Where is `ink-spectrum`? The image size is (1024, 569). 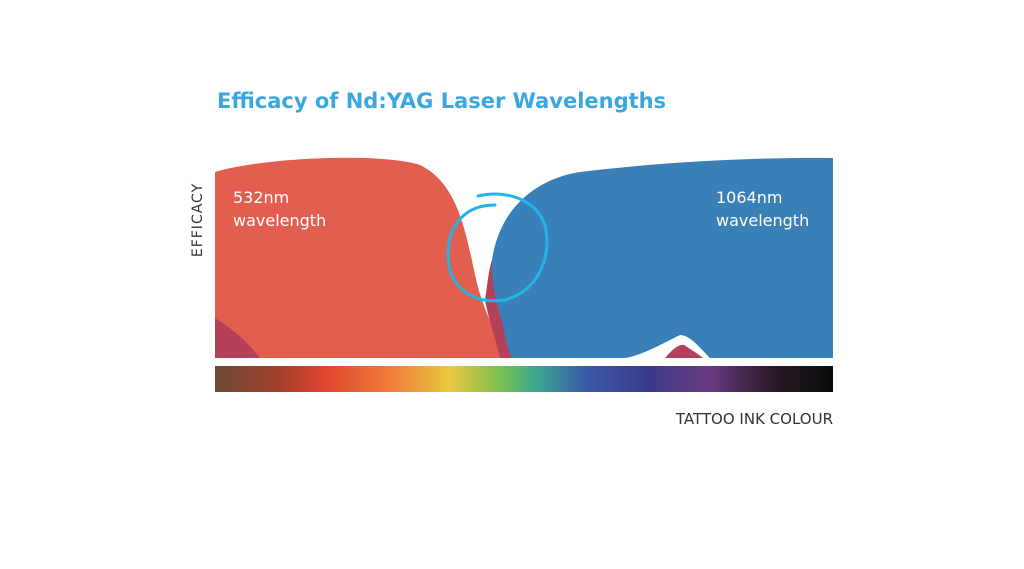
ink-spectrum is located at coordinates (524, 379).